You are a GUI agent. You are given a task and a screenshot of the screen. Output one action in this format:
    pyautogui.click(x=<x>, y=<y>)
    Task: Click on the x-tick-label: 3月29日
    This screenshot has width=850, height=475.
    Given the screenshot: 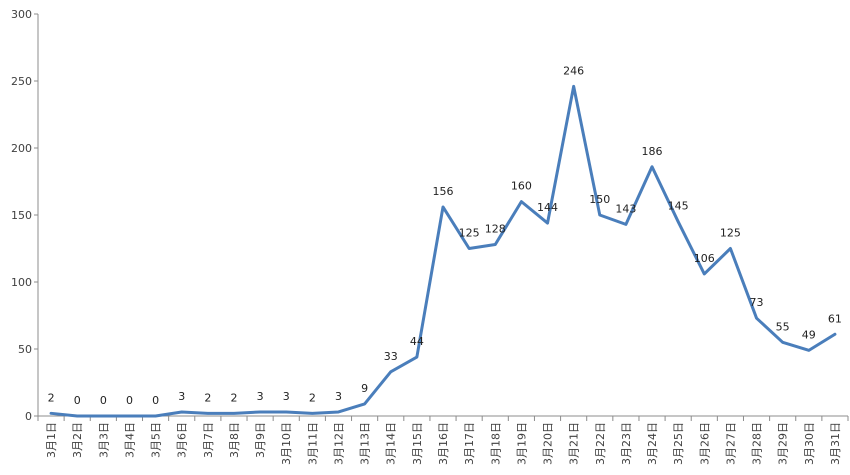 What is the action you would take?
    pyautogui.click(x=783, y=443)
    